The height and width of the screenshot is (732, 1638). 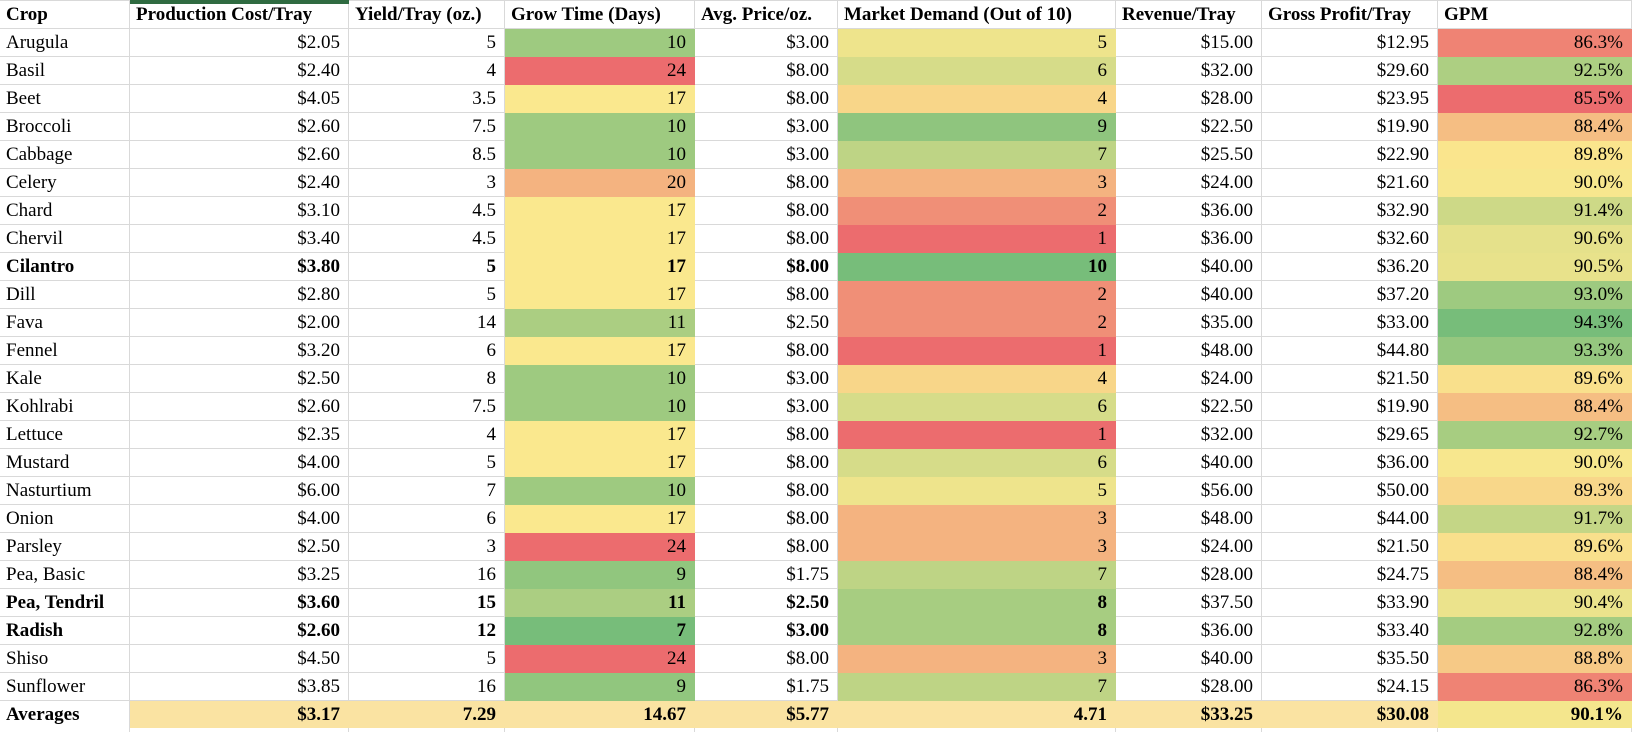 I want to click on cell-crop: Shiso, so click(x=65, y=659).